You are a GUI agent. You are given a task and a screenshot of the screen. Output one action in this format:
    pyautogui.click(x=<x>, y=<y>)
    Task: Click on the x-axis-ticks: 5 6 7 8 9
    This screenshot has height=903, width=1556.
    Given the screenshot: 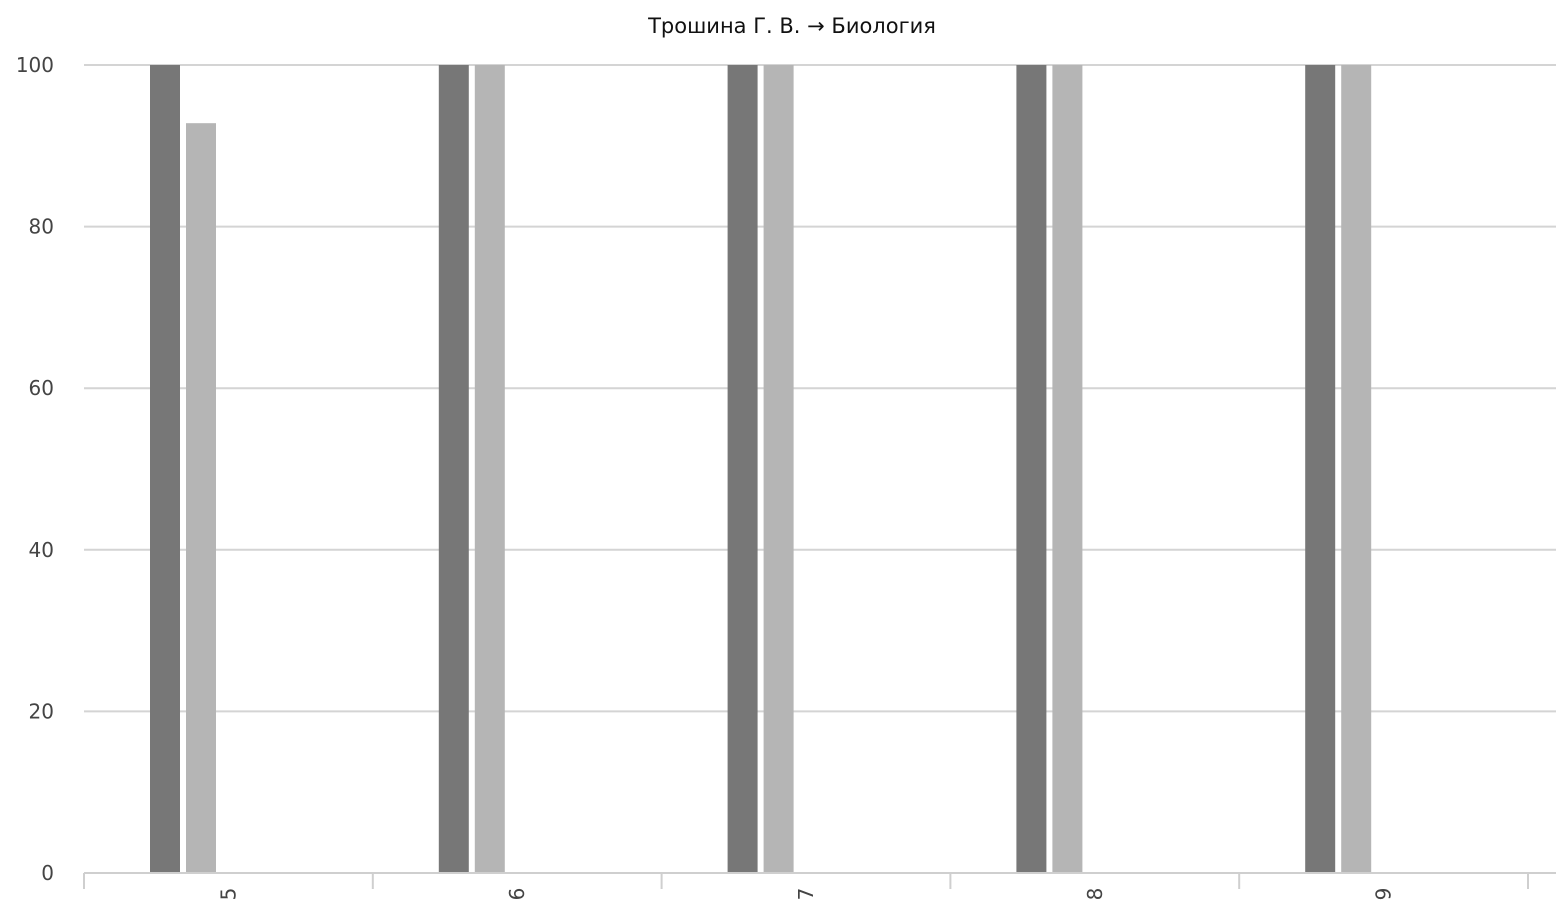 What is the action you would take?
    pyautogui.click(x=805, y=894)
    